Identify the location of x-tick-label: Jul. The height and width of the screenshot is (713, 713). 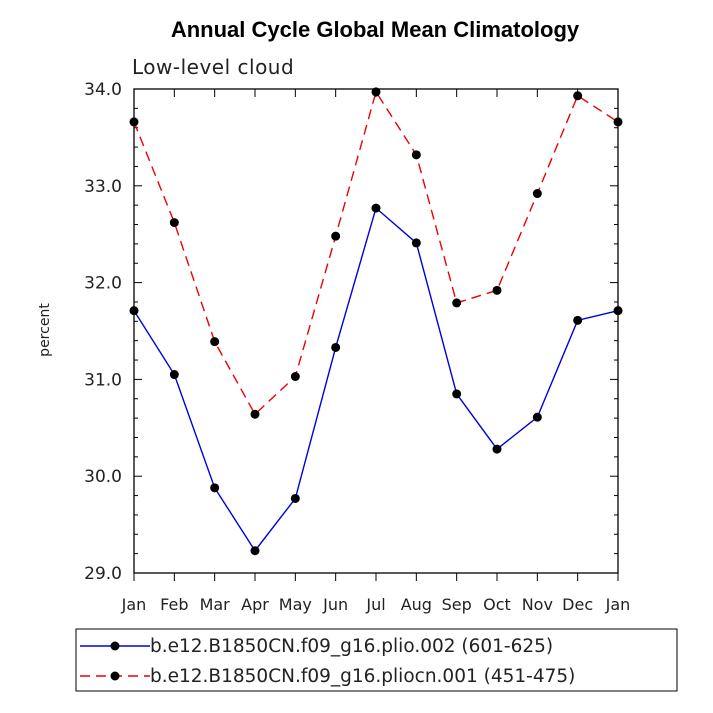
(375, 604).